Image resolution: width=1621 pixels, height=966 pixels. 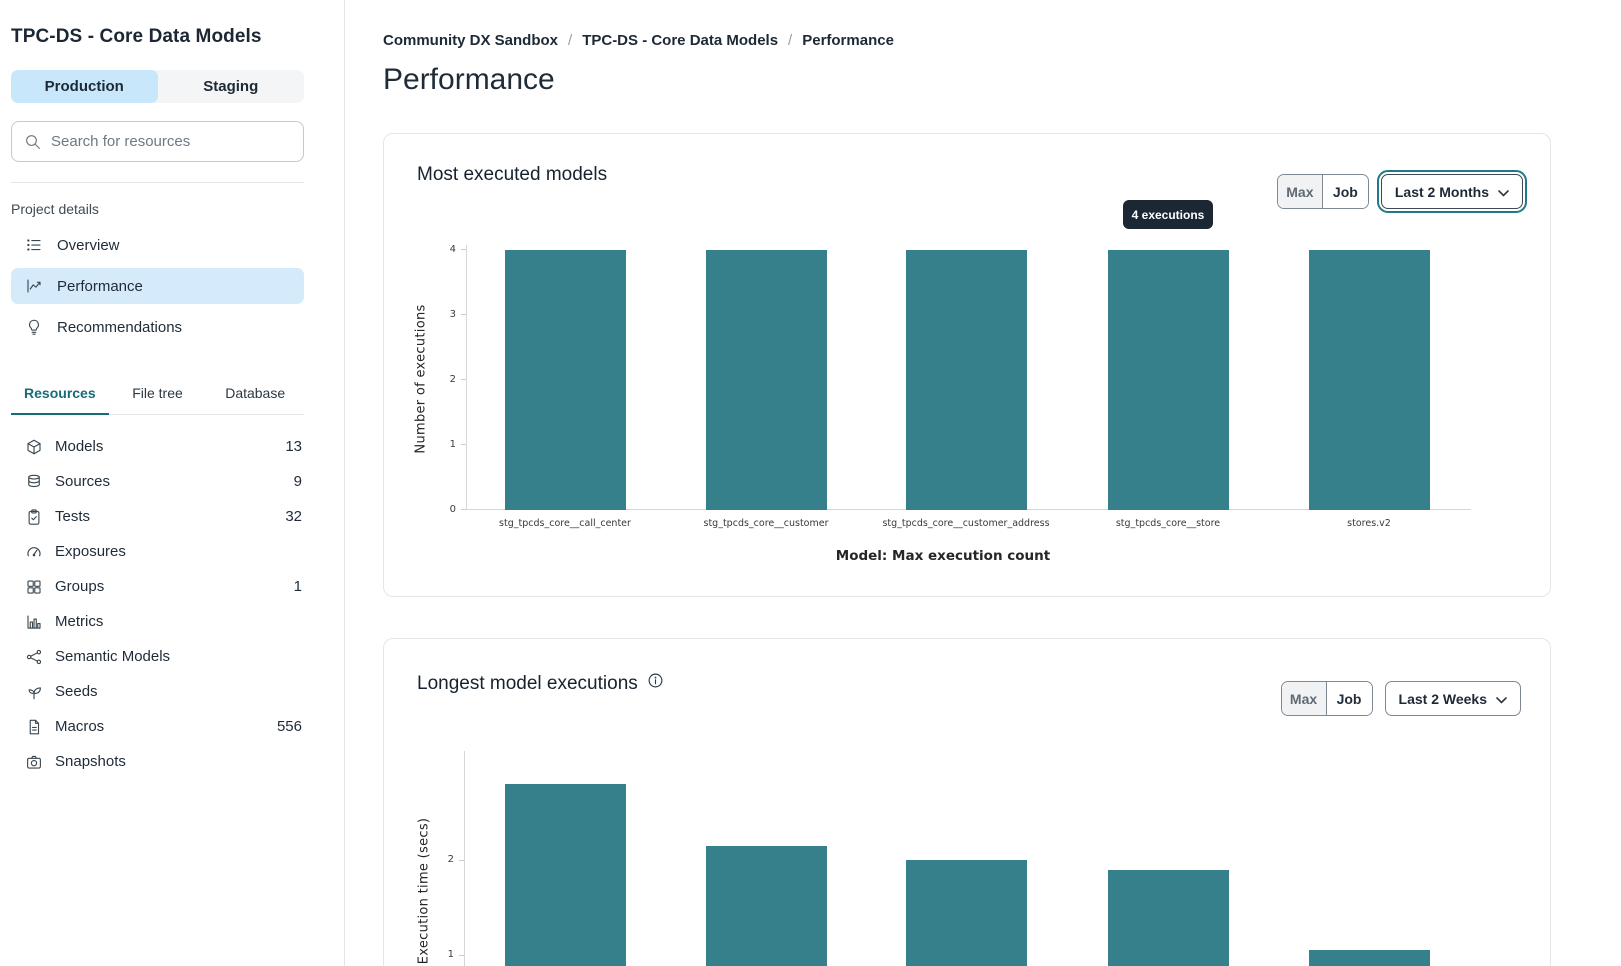 What do you see at coordinates (34, 762) in the screenshot?
I see `camera-icon` at bounding box center [34, 762].